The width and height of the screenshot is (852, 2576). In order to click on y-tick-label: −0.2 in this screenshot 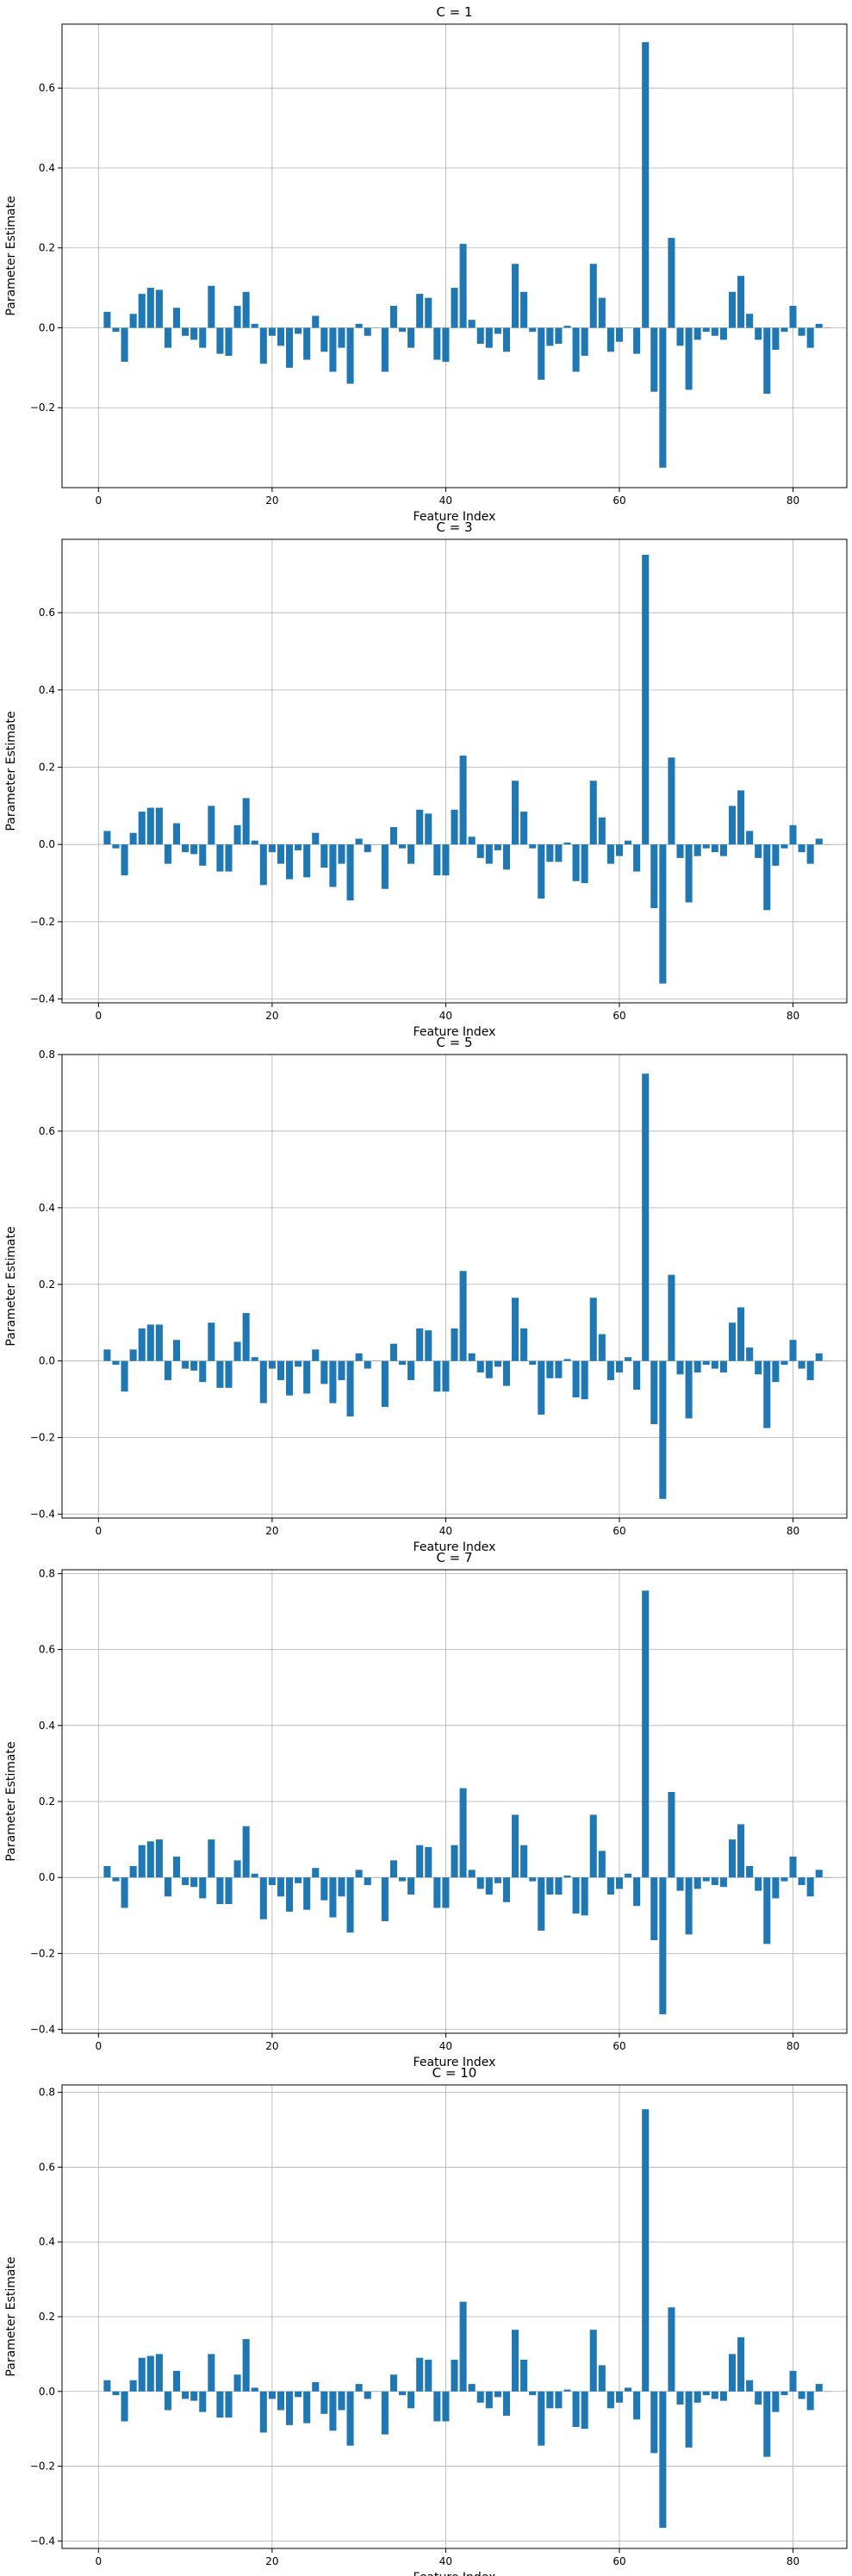, I will do `click(43, 1438)`.